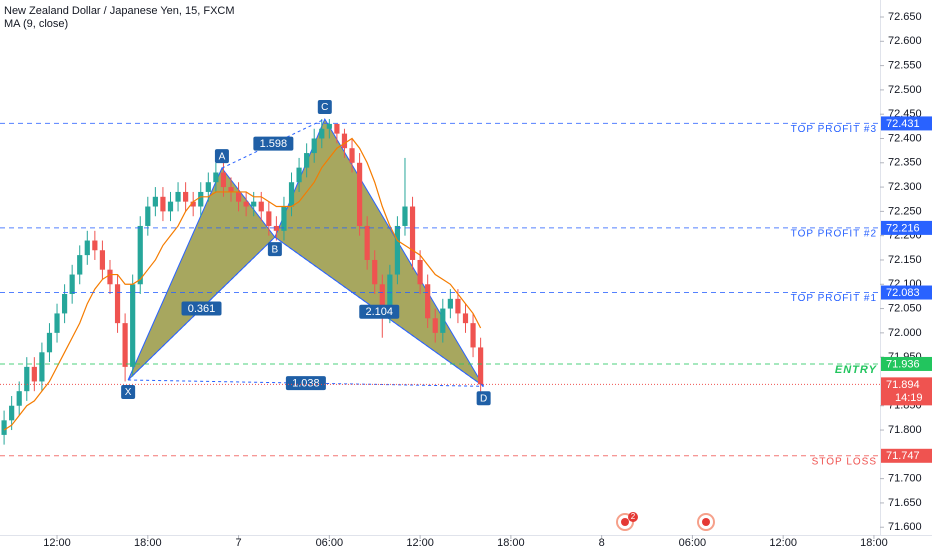  I want to click on y-tick-label: 72.350, so click(905, 163).